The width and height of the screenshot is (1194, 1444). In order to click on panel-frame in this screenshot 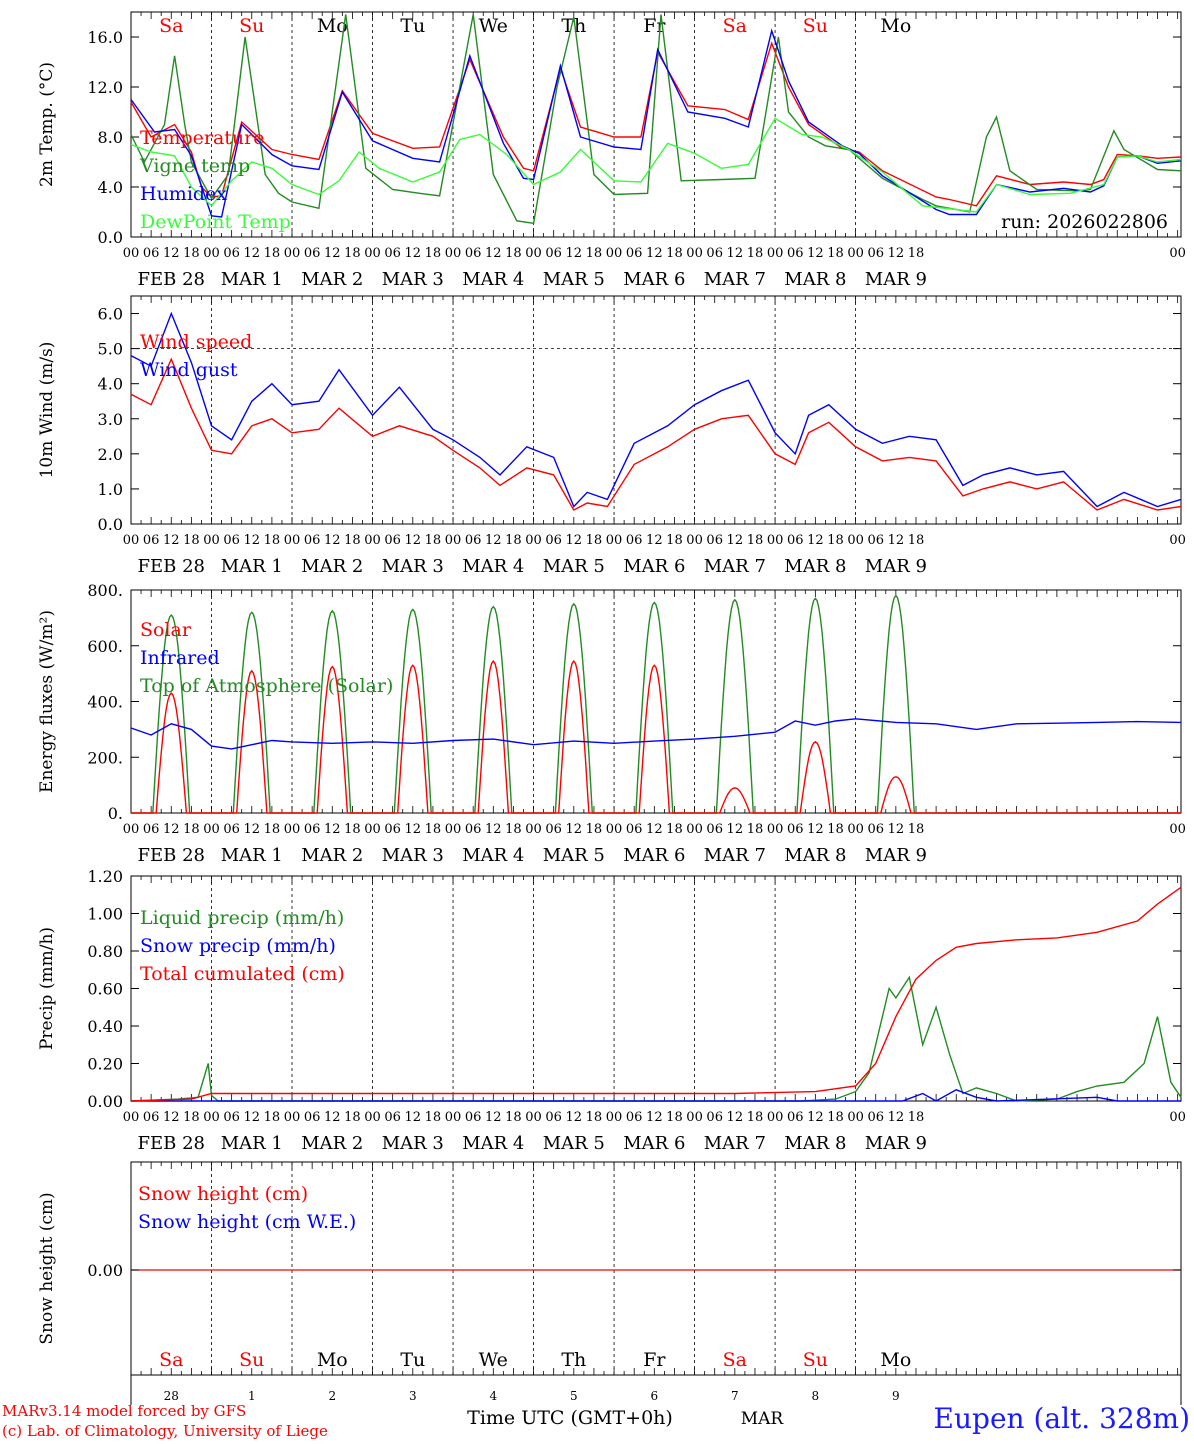, I will do `click(656, 124)`.